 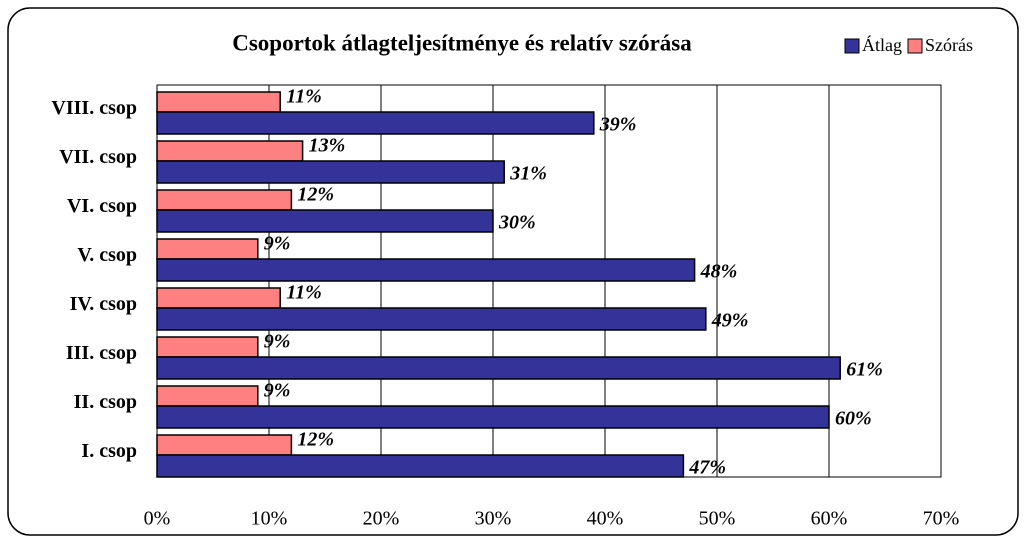 What do you see at coordinates (707, 468) in the screenshot?
I see `data-label: 47%` at bounding box center [707, 468].